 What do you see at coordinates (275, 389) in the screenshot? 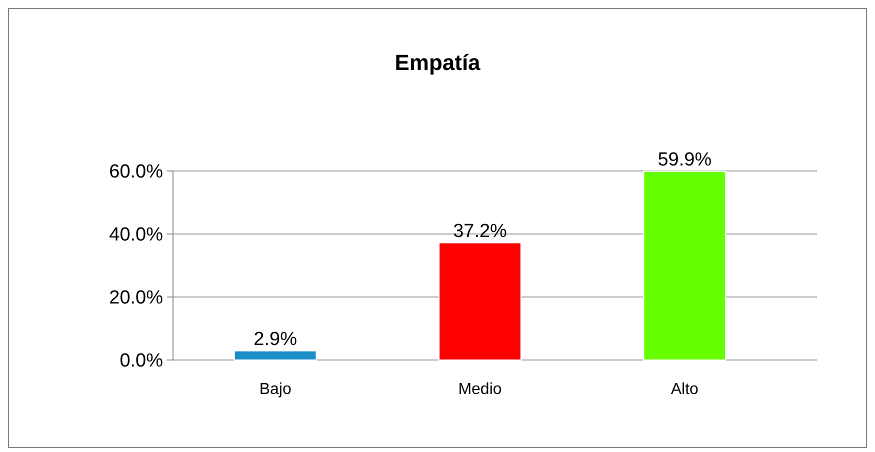
I see `x-tick-label: Bajo` at bounding box center [275, 389].